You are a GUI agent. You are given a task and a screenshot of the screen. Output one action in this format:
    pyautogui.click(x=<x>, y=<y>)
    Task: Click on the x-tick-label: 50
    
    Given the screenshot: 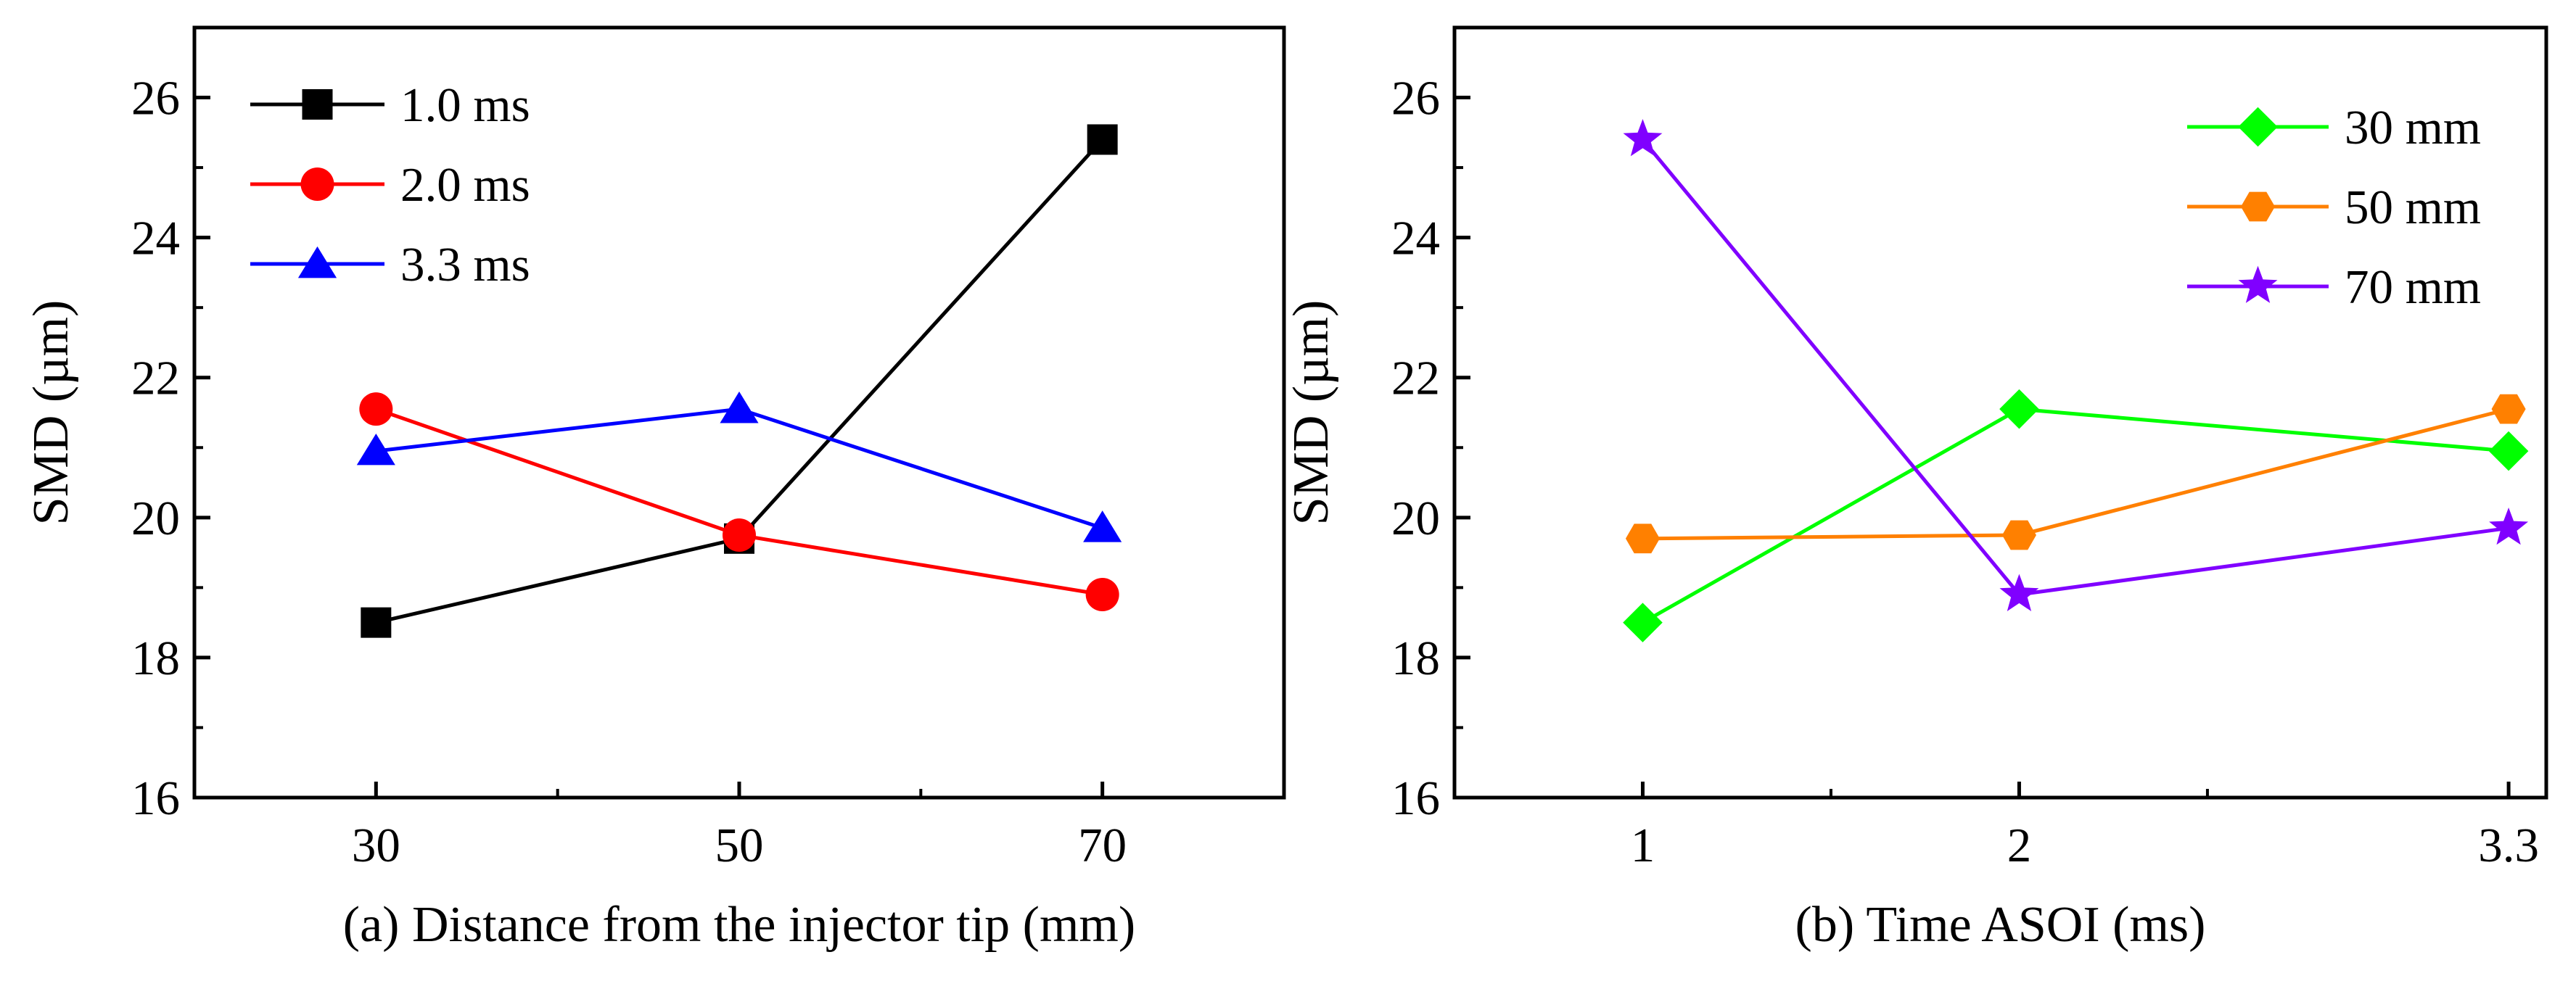 What is the action you would take?
    pyautogui.click(x=739, y=845)
    